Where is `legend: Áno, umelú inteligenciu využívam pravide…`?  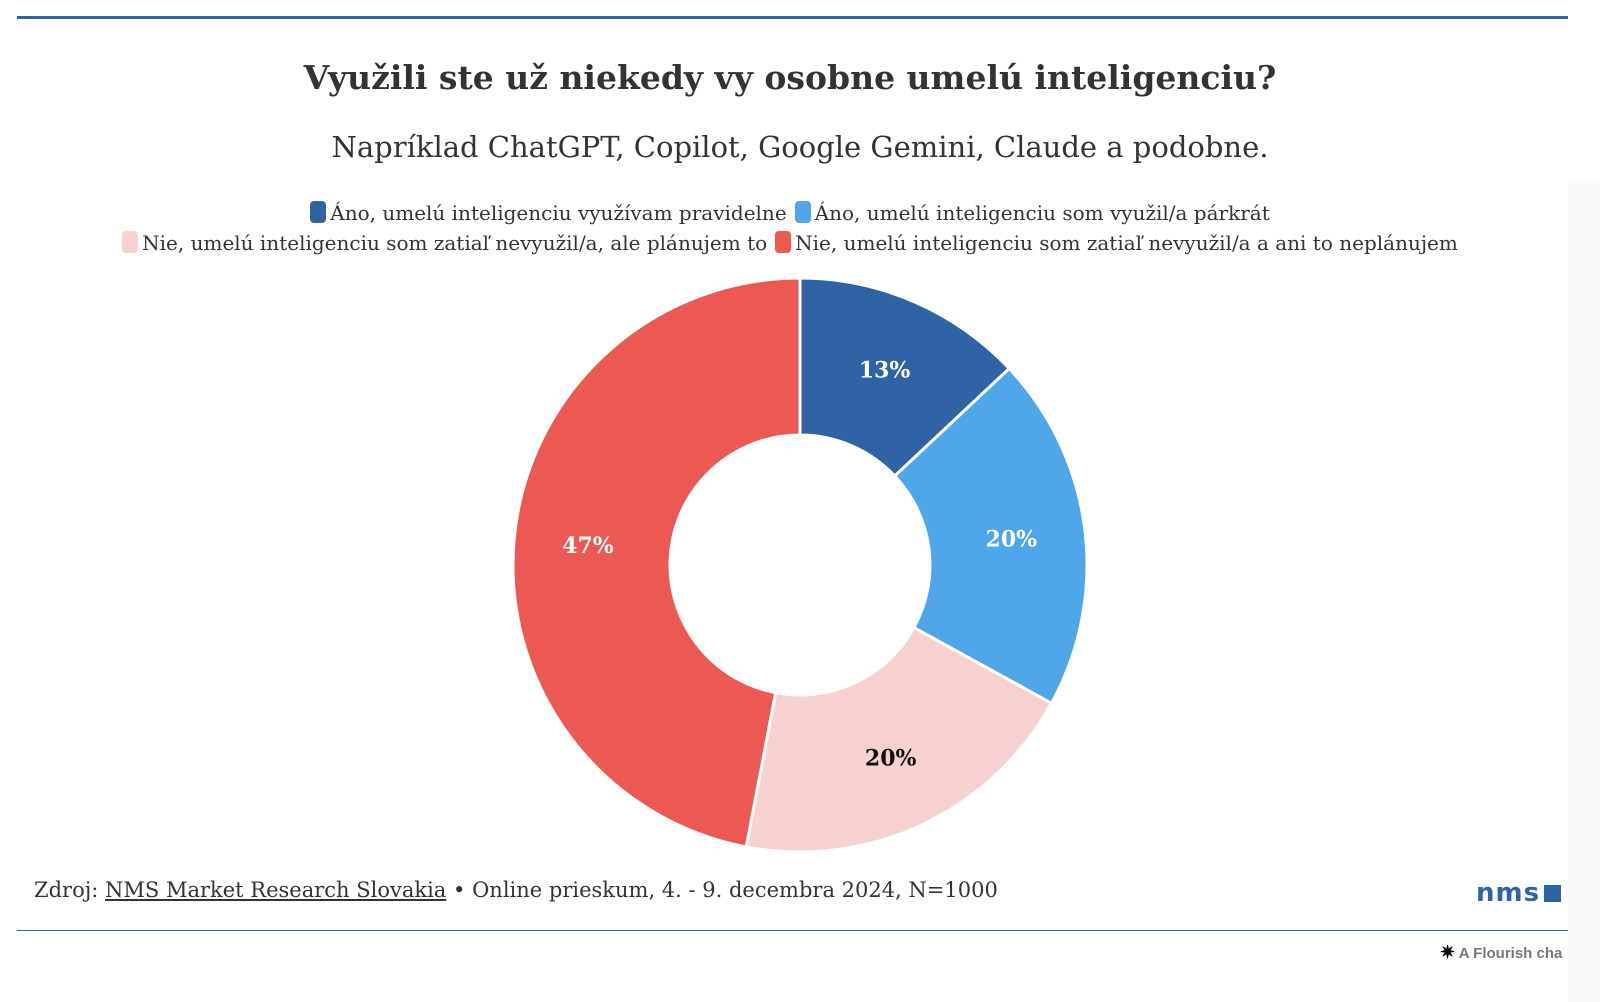 legend: Áno, umelú inteligenciu využívam pravide… is located at coordinates (790, 228).